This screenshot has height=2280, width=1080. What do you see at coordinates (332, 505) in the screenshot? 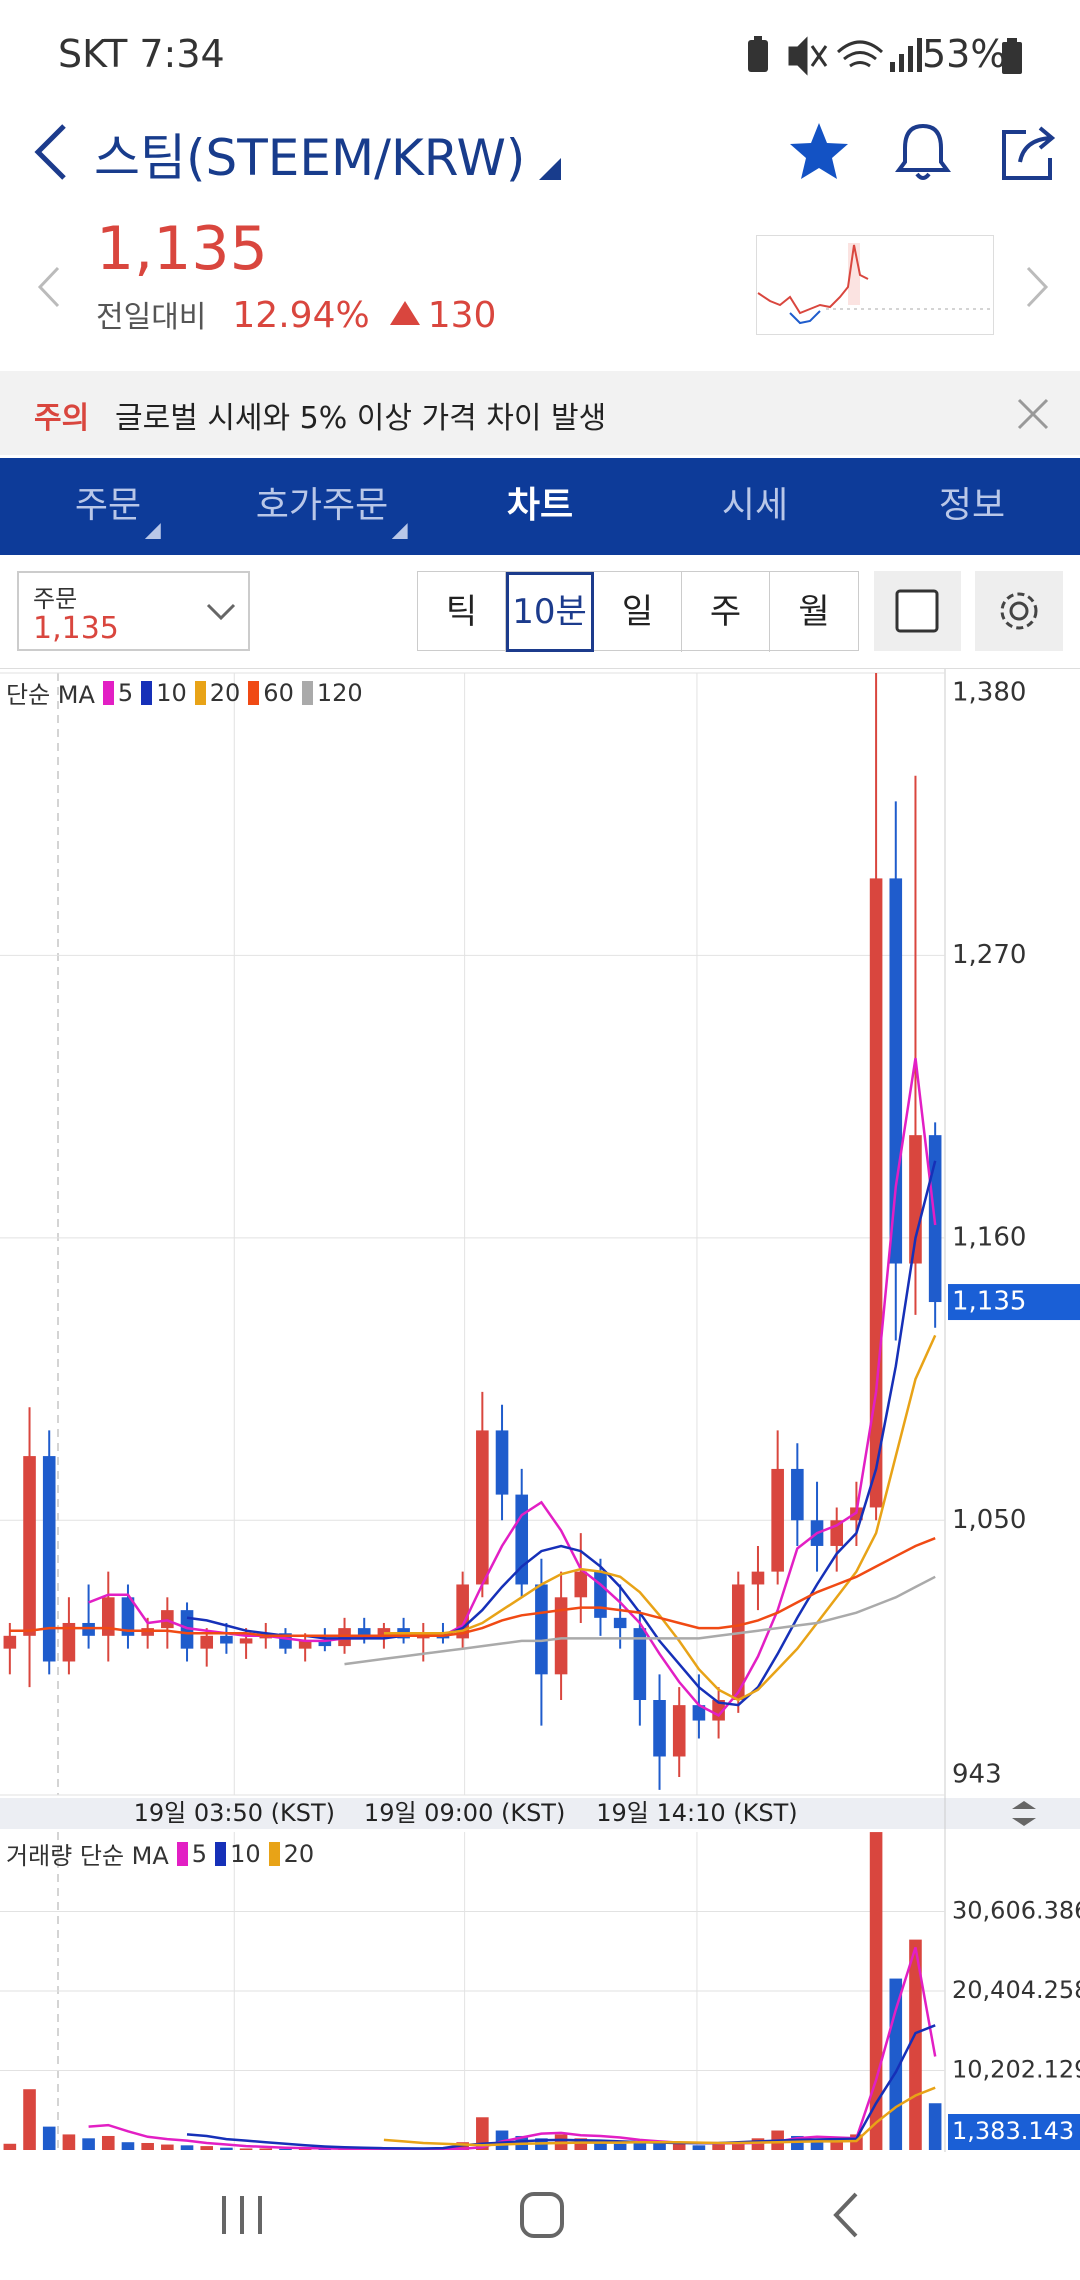
I see `tab: 호가주문` at bounding box center [332, 505].